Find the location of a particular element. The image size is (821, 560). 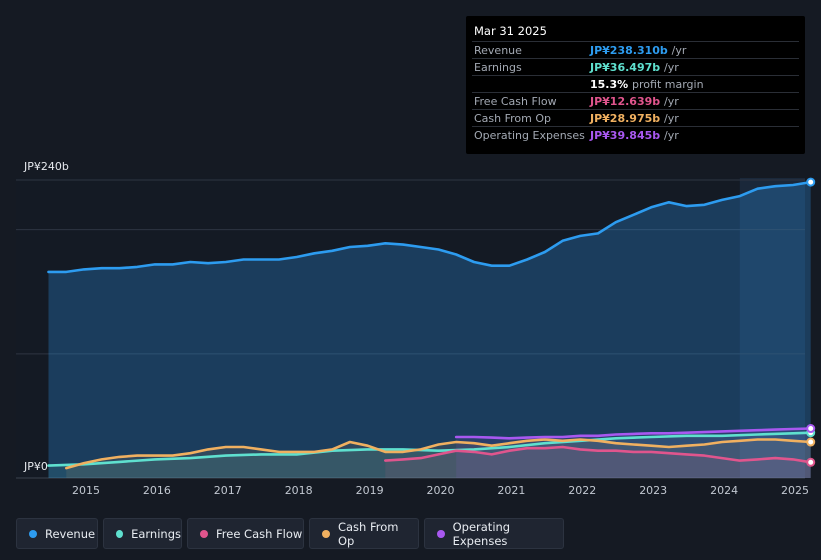

tooltip-value: 15.3% profit margin is located at coordinates (647, 84).